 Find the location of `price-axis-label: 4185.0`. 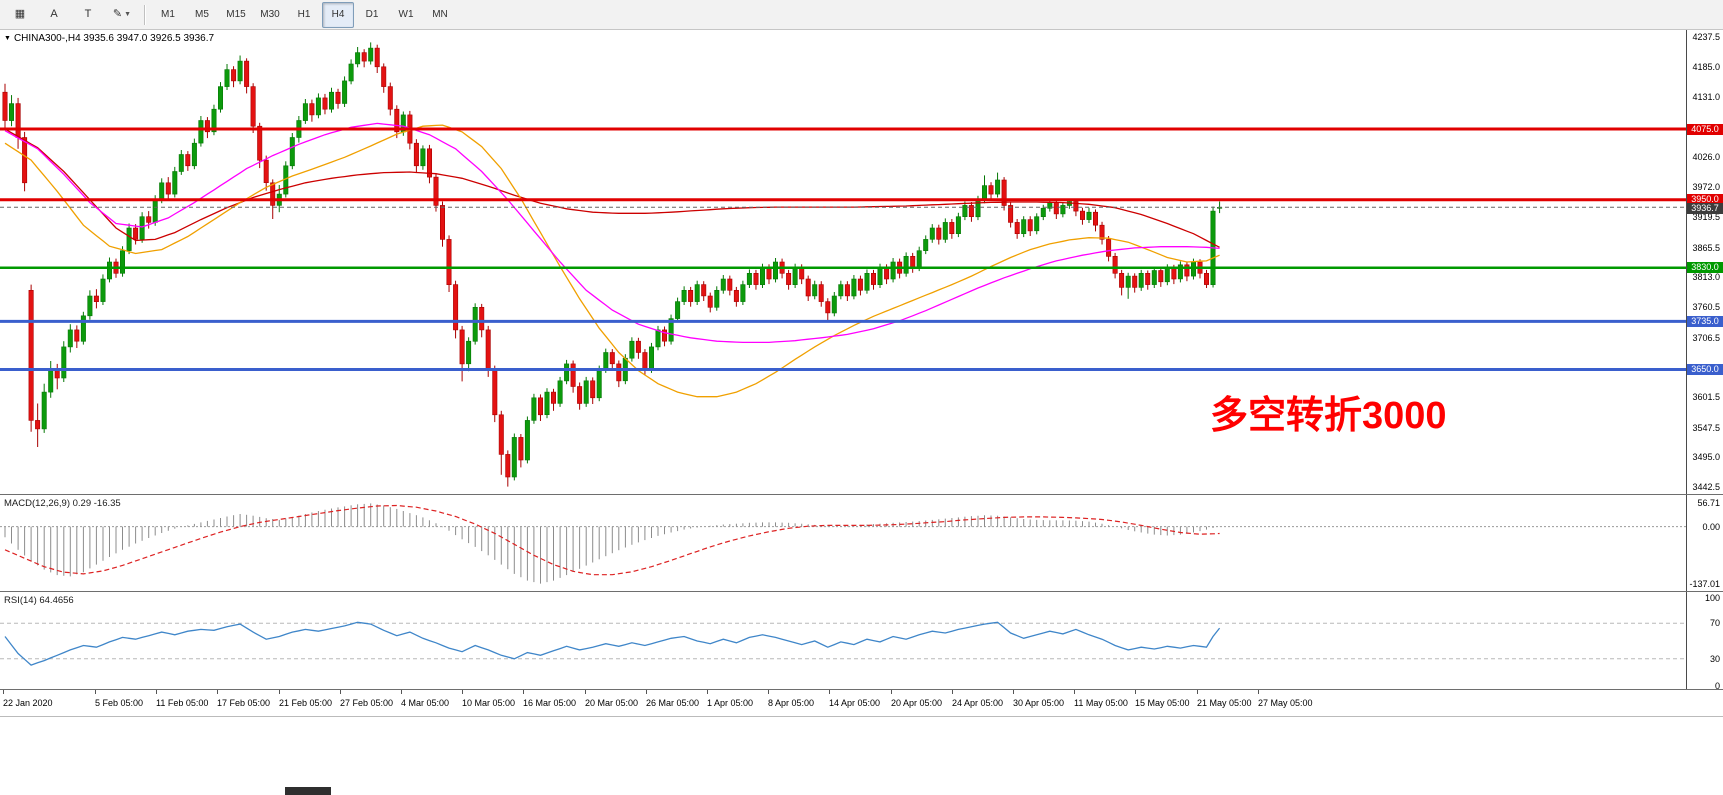

price-axis-label: 4185.0 is located at coordinates (1706, 67).